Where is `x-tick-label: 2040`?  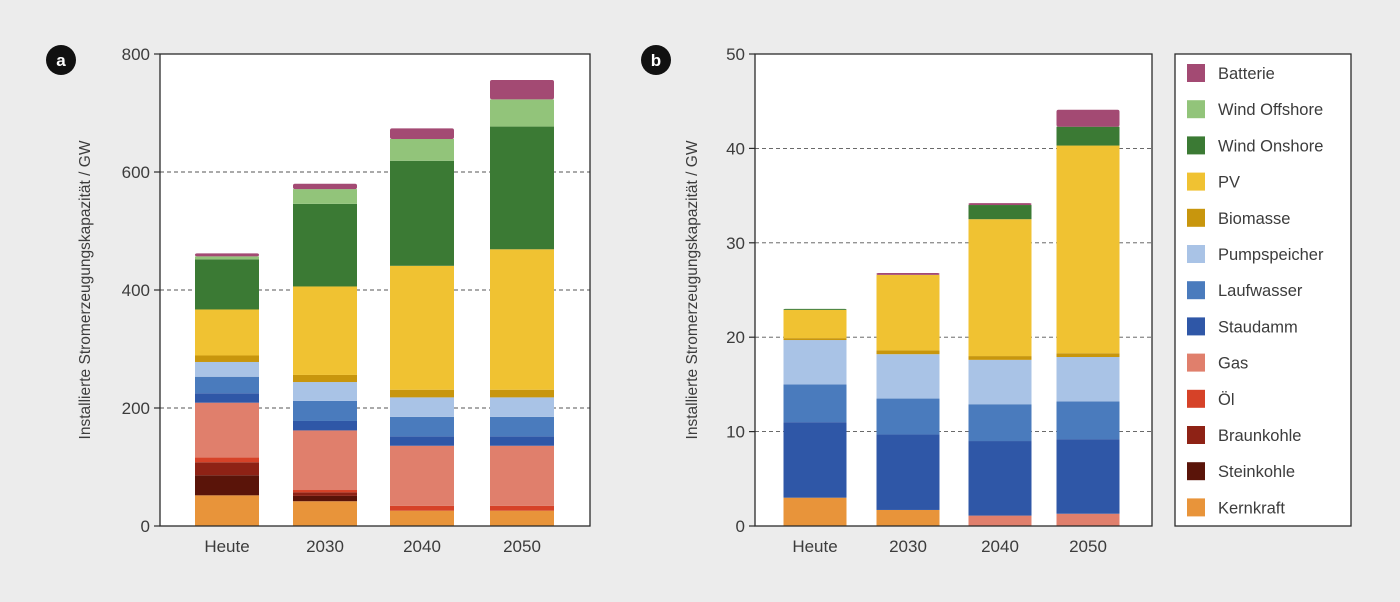 x-tick-label: 2040 is located at coordinates (1000, 546).